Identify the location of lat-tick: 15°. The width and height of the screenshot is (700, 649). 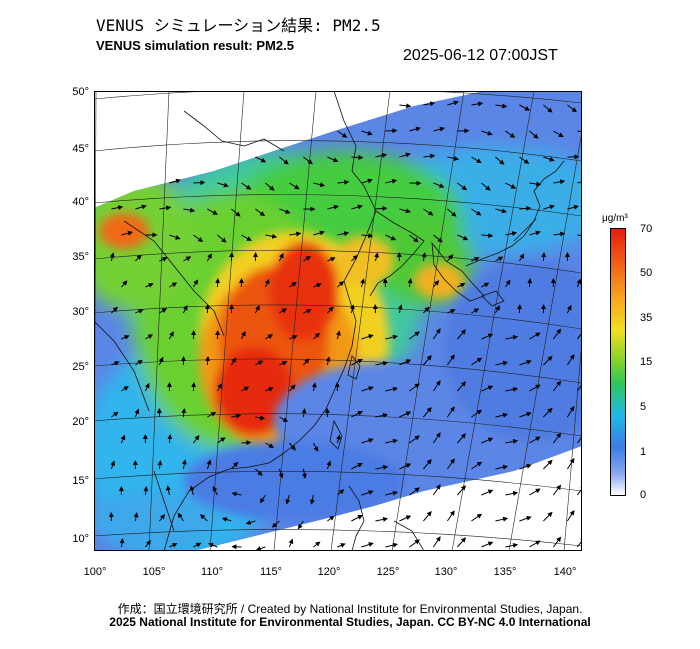
(80, 481).